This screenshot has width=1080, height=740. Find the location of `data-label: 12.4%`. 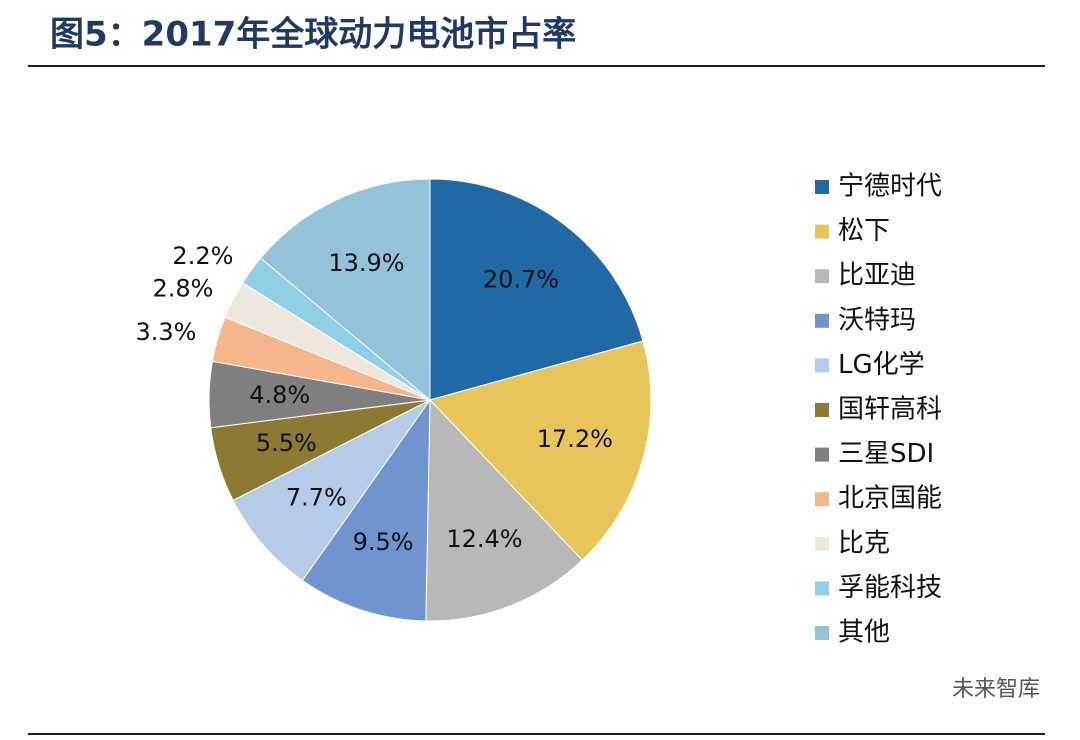

data-label: 12.4% is located at coordinates (484, 539).